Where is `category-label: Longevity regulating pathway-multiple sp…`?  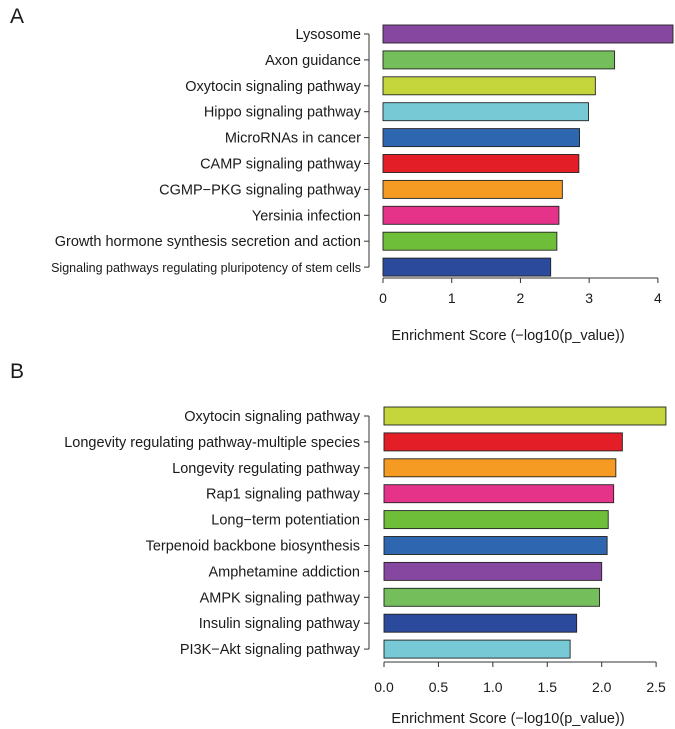
category-label: Longevity regulating pathway-multiple sp… is located at coordinates (212, 443).